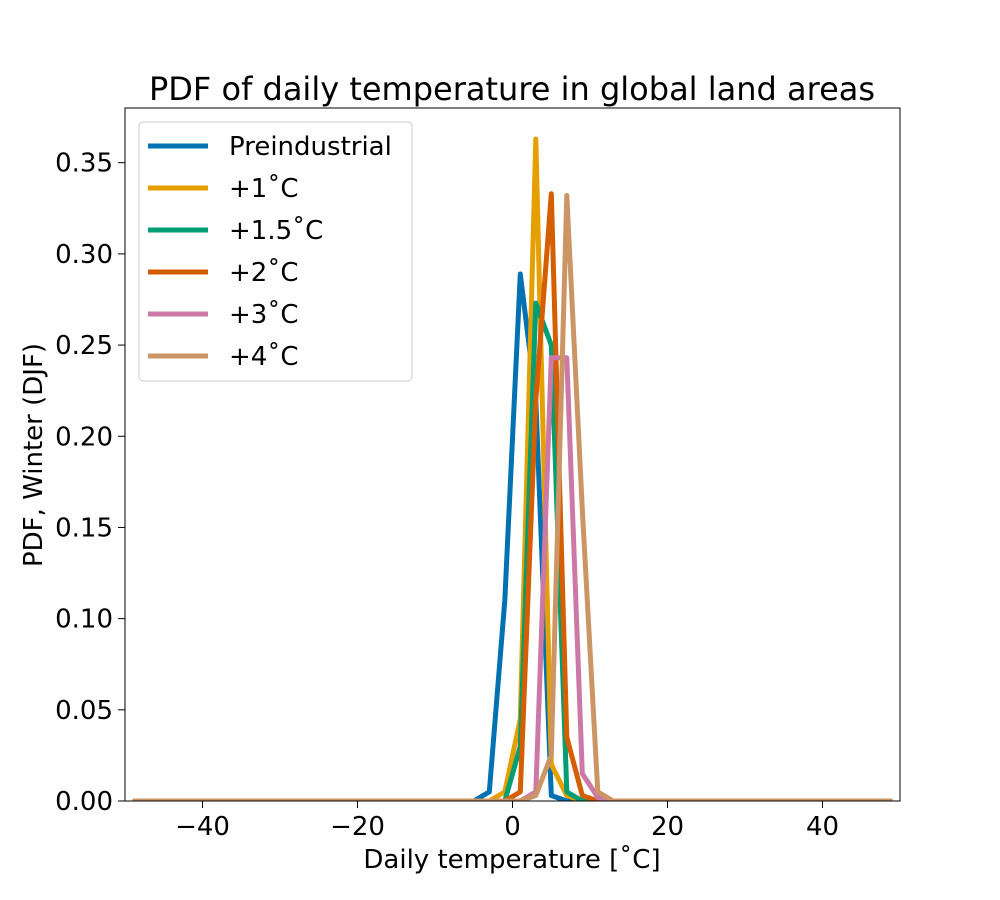 This screenshot has width=1000, height=900. I want to click on x-tick-label: 20, so click(667, 827).